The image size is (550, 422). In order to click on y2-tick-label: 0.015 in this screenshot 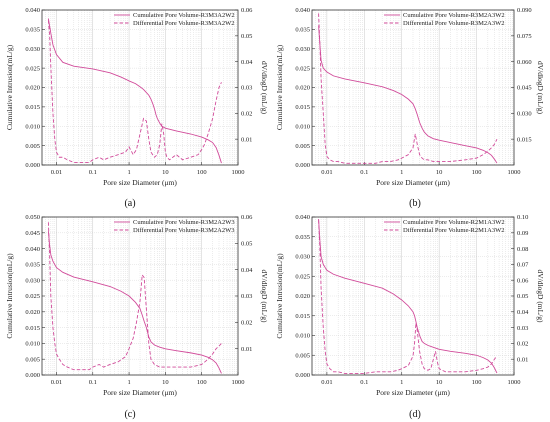, I will do `click(524, 139)`.